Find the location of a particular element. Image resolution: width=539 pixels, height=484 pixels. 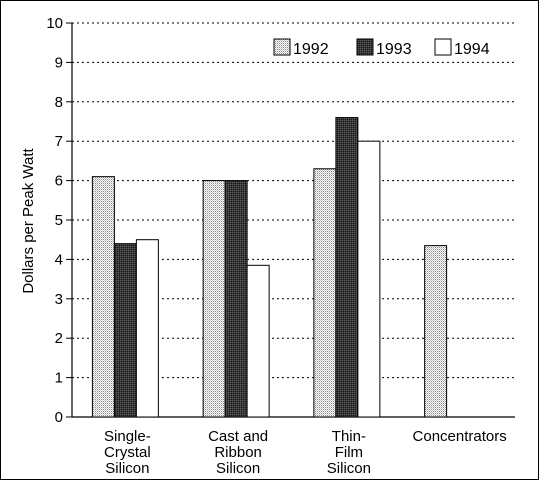

y-axis-ticks: 0 1 2 3 4 5 6 7 8 9 10 is located at coordinates (59, 220).